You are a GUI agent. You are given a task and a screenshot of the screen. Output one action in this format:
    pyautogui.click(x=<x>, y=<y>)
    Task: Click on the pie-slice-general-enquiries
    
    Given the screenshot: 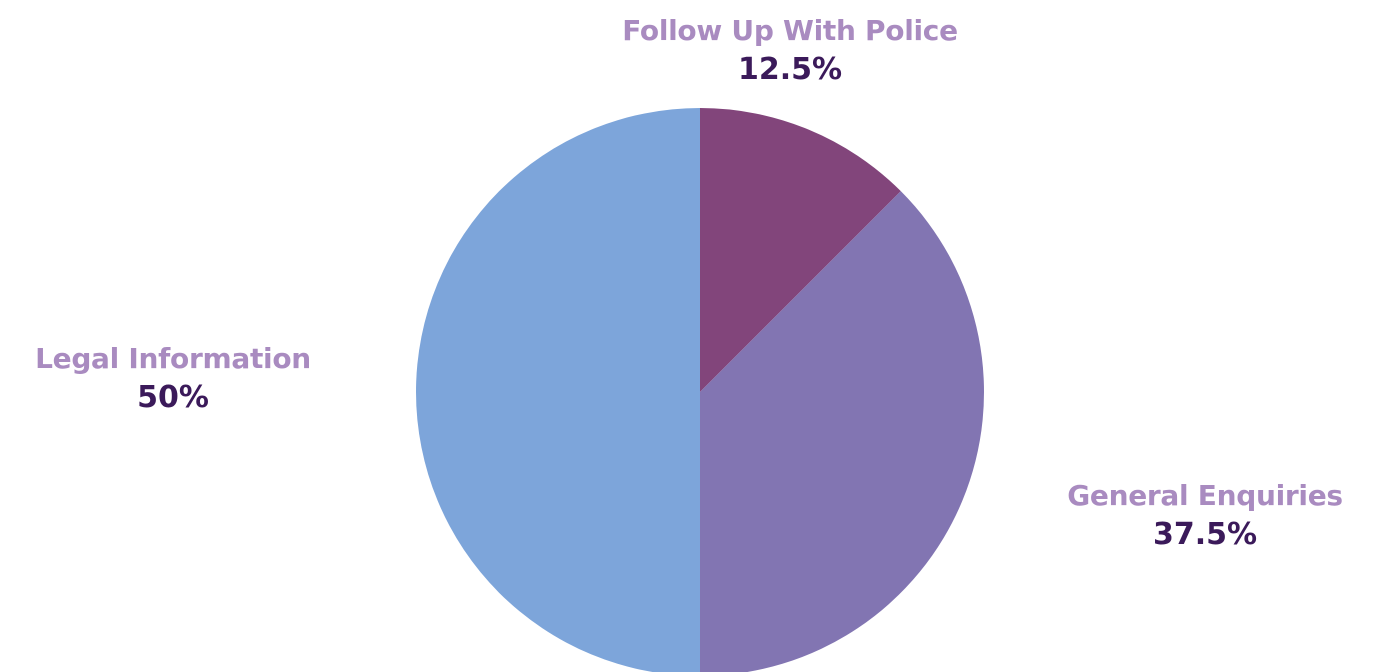 What is the action you would take?
    pyautogui.click(x=842, y=431)
    